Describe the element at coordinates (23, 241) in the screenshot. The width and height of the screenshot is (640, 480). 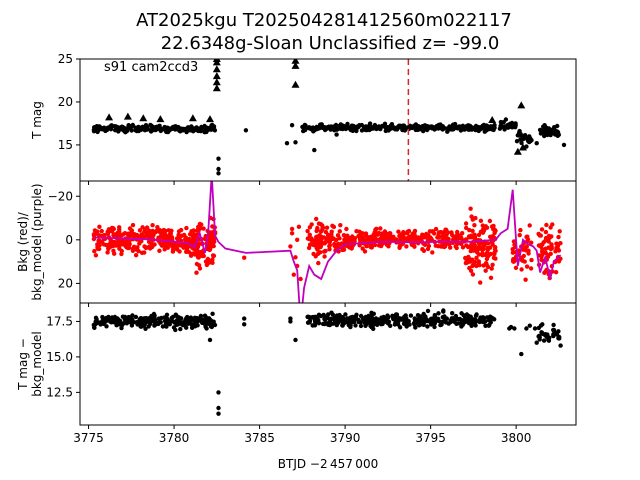
I see `y-axis-label: Bkg (red)/` at that location.